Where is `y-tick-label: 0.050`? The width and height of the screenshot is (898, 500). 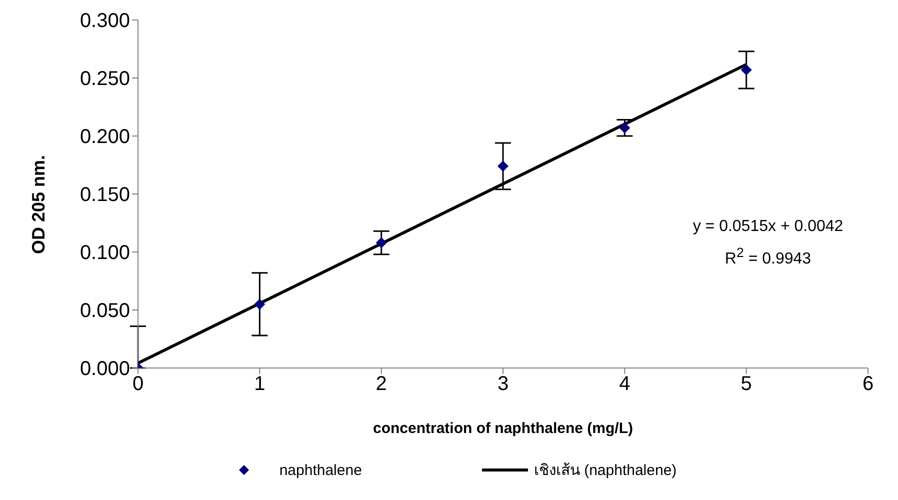
y-tick-label: 0.050 is located at coordinates (105, 311).